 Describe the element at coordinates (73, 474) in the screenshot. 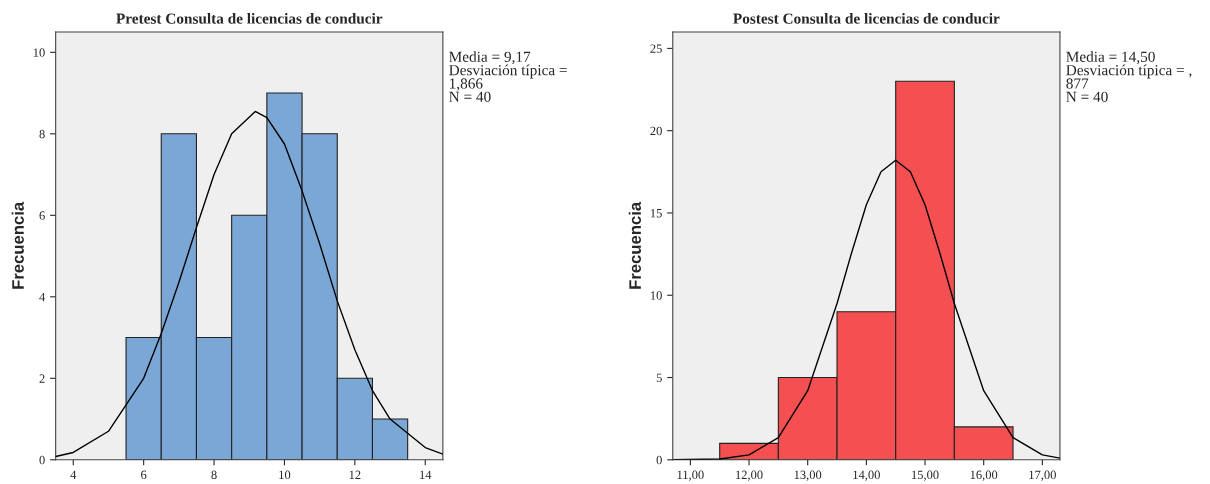

I see `x-tick-label: 4` at that location.